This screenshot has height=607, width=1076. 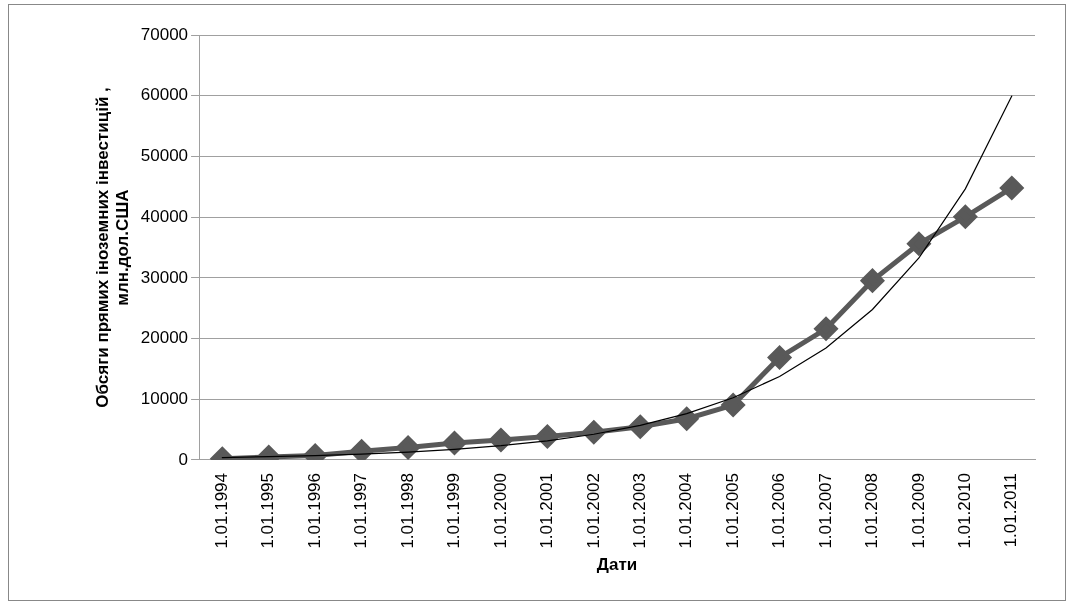 I want to click on x-tick-label: 1.01.1996, so click(x=314, y=510).